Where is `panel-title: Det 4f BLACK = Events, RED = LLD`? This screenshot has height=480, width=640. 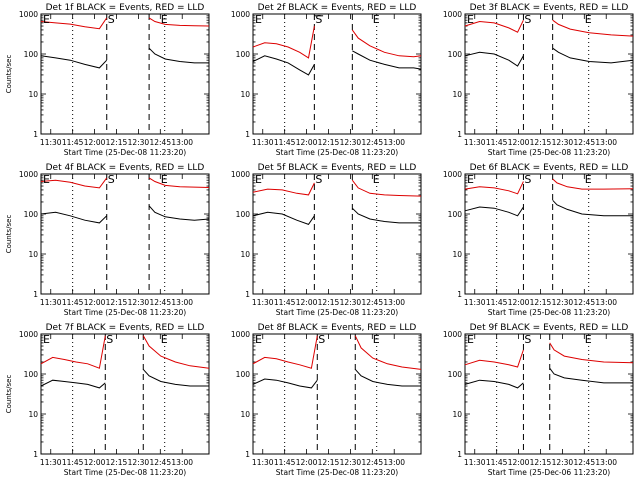 panel-title: Det 4f BLACK = Events, RED = LLD is located at coordinates (125, 168).